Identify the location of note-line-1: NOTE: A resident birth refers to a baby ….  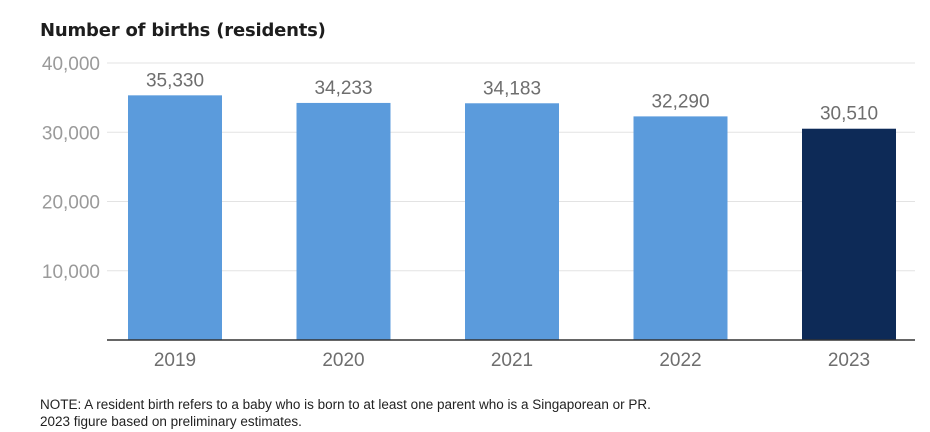
(345, 404).